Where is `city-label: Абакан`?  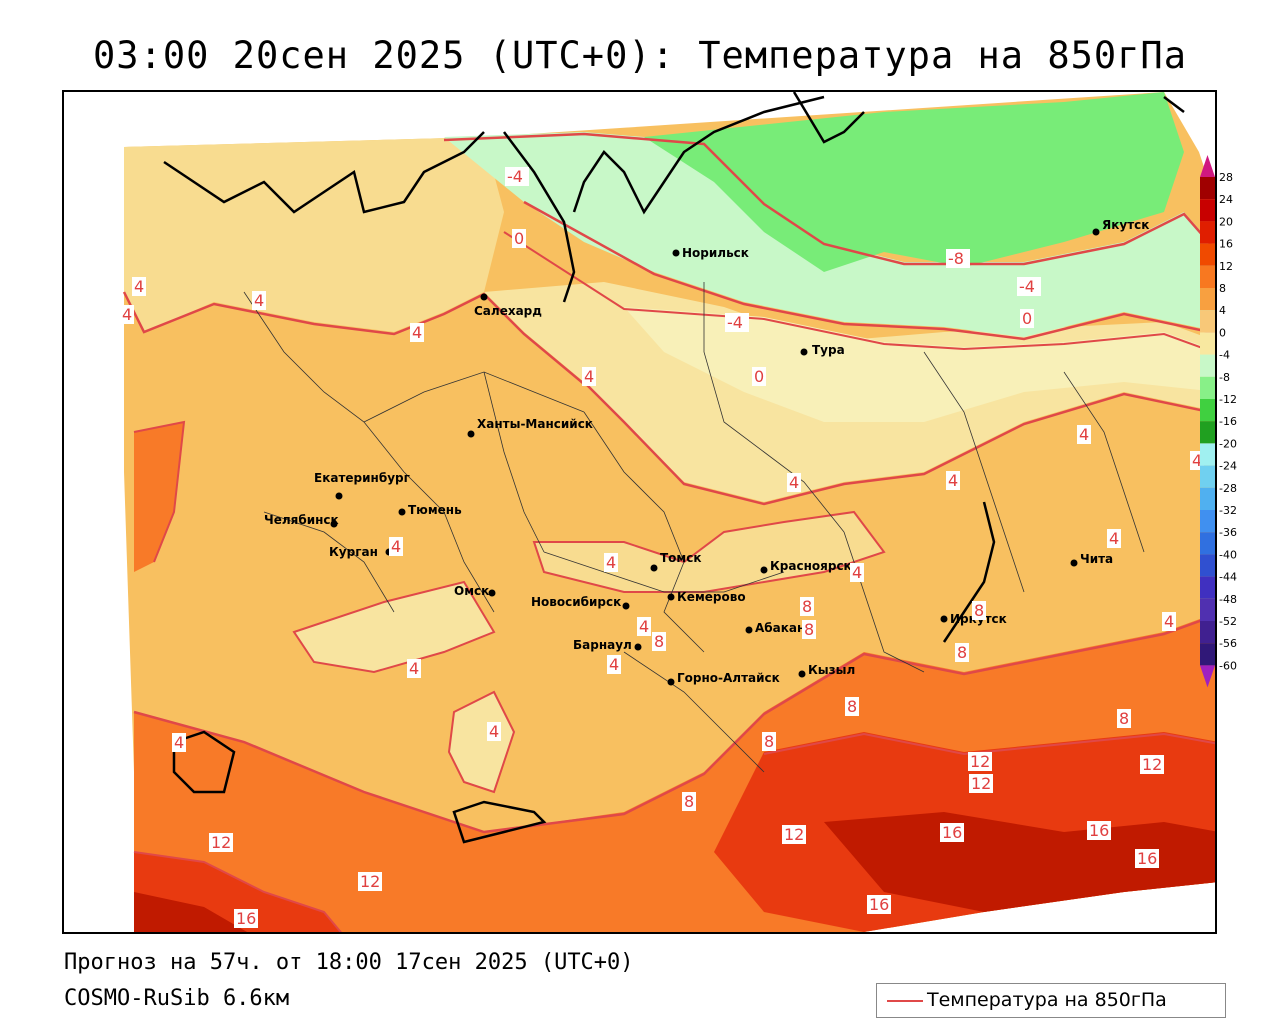 city-label: Абакан is located at coordinates (780, 628).